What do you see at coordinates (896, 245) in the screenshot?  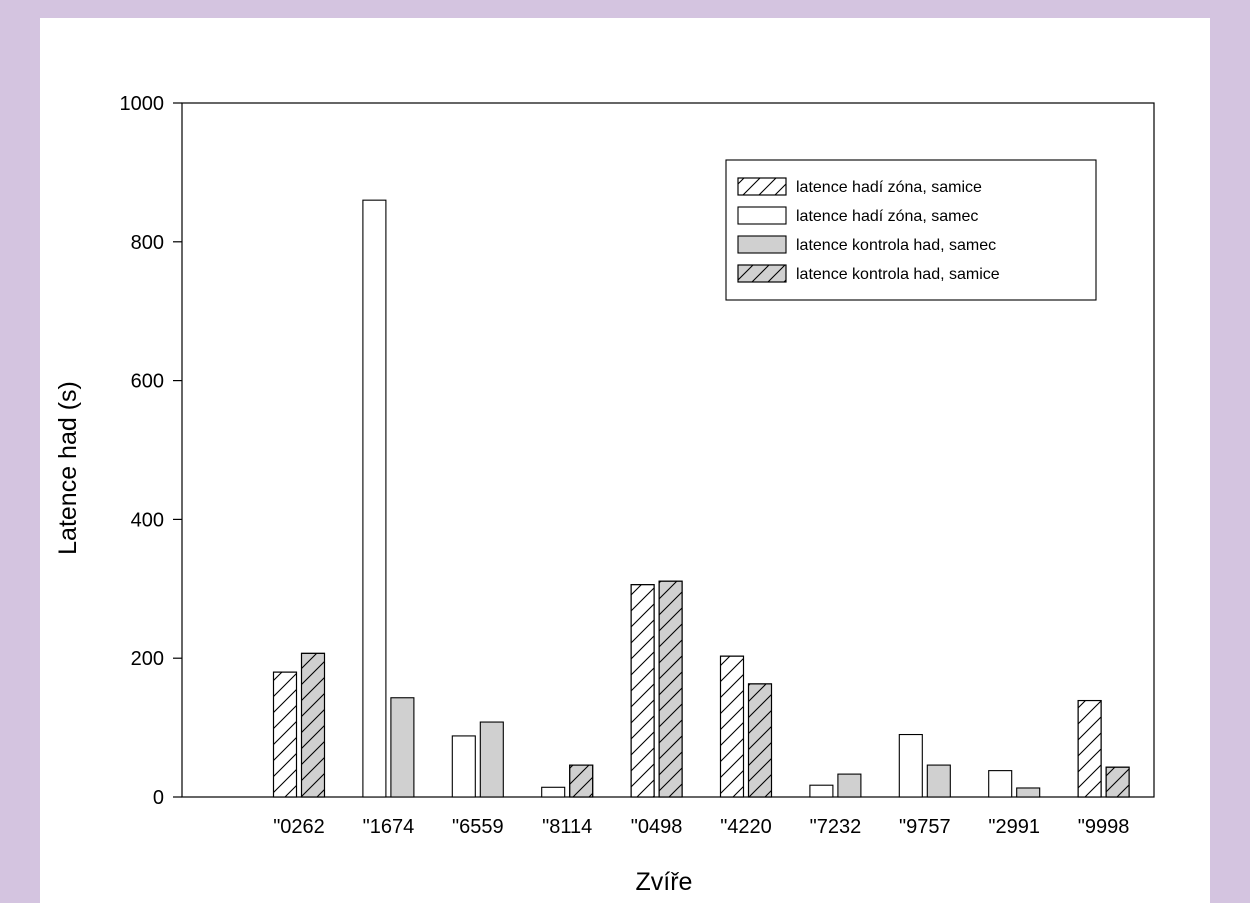 I see `legend-label: latence kontrola had, samec` at bounding box center [896, 245].